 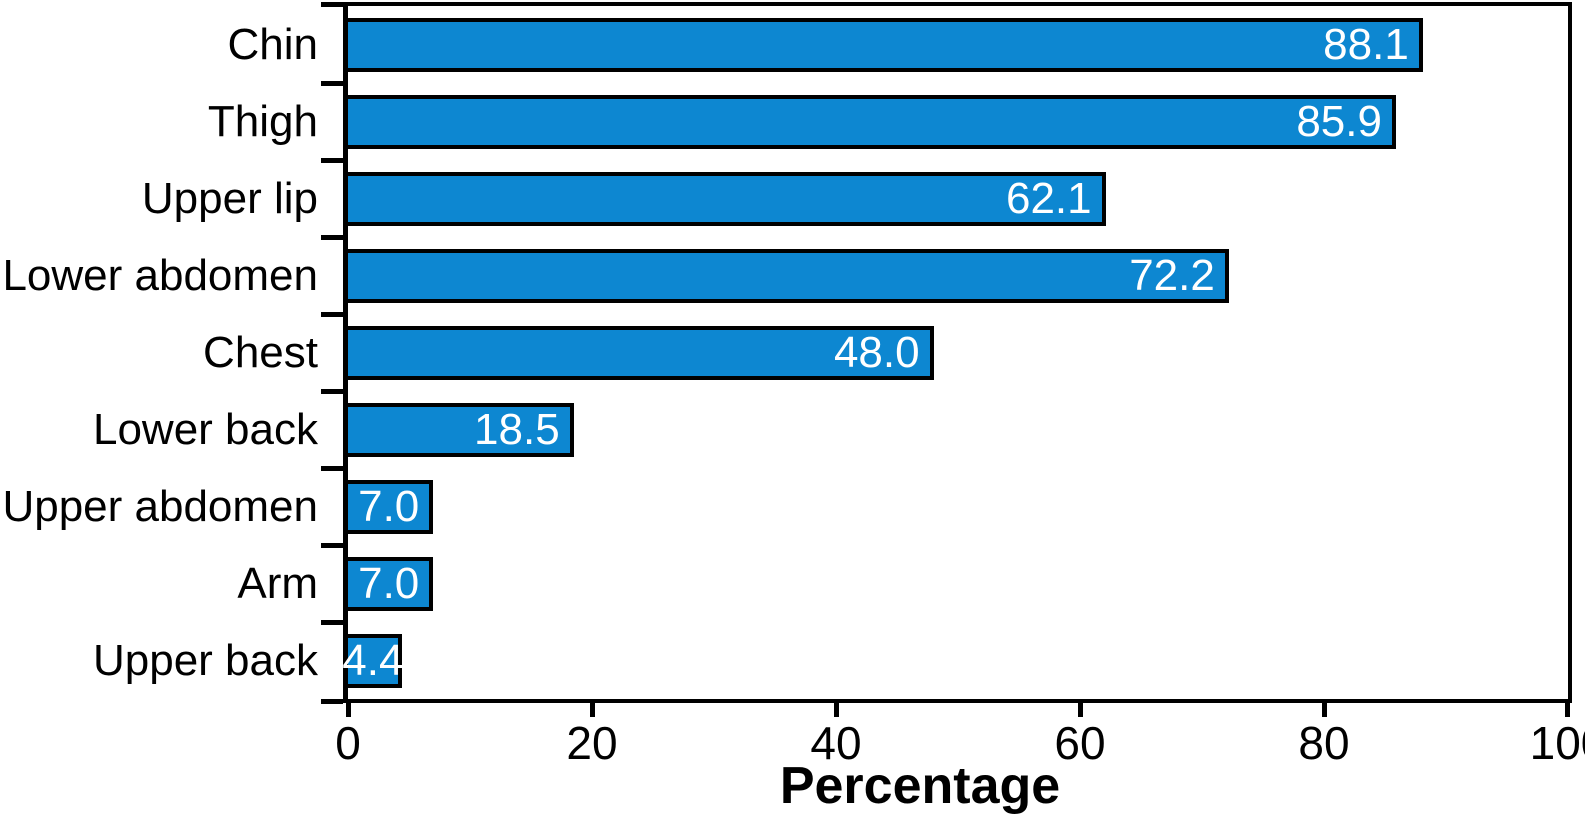 What do you see at coordinates (876, 352) in the screenshot?
I see `bar-value-label: 48.0` at bounding box center [876, 352].